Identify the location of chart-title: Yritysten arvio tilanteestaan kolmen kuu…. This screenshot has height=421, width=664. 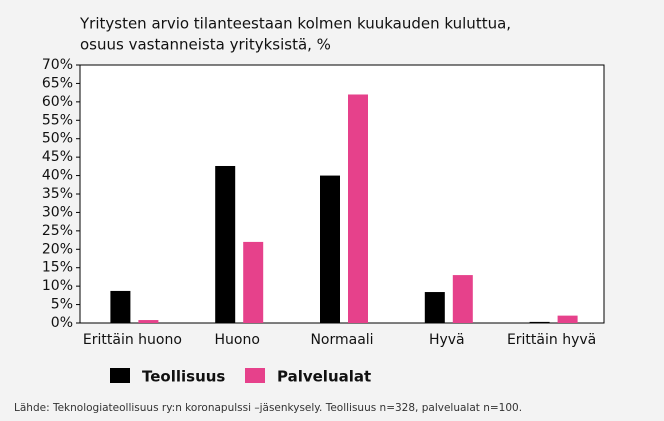
(295, 24).